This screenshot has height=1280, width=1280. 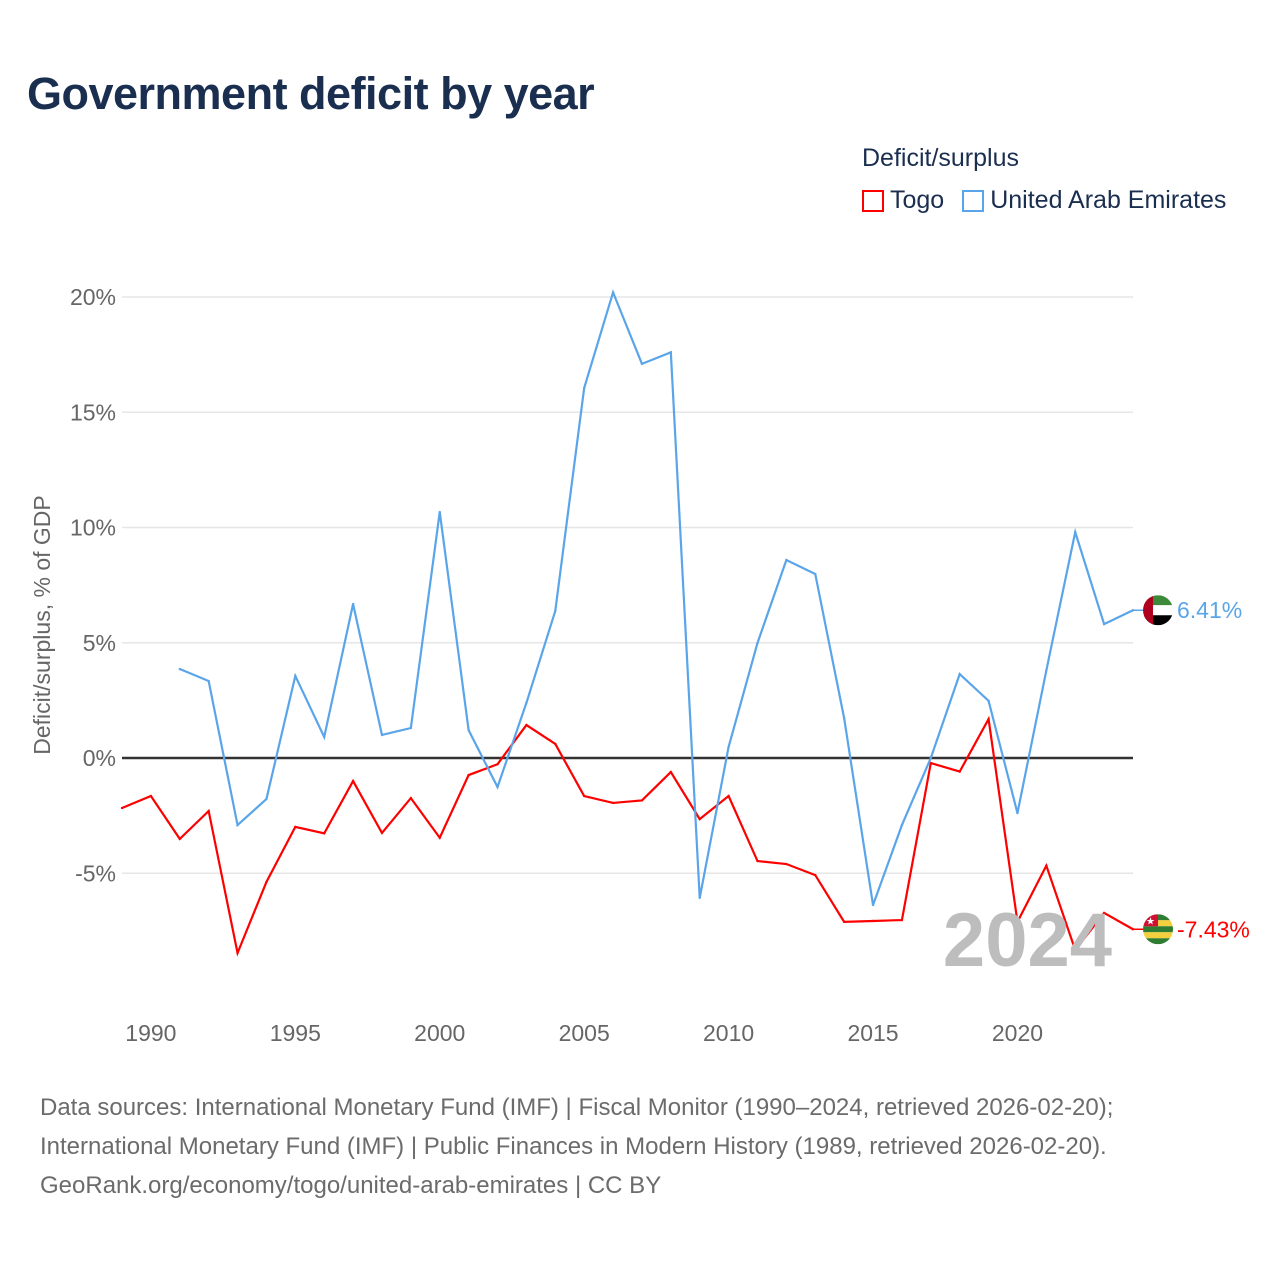 I want to click on x-tick-label: 2000, so click(x=439, y=1033).